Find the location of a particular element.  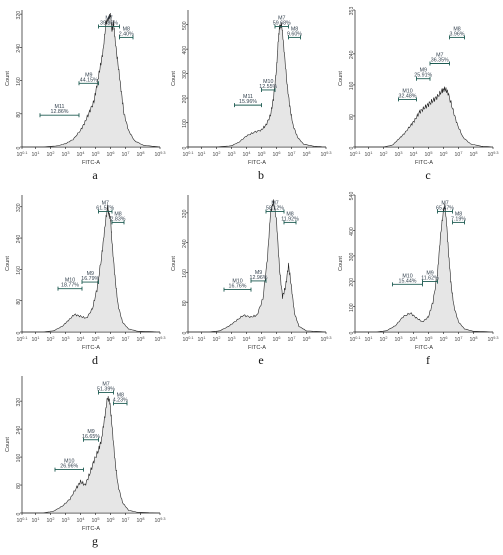

marker-pct: 39.86% is located at coordinates (109, 23).